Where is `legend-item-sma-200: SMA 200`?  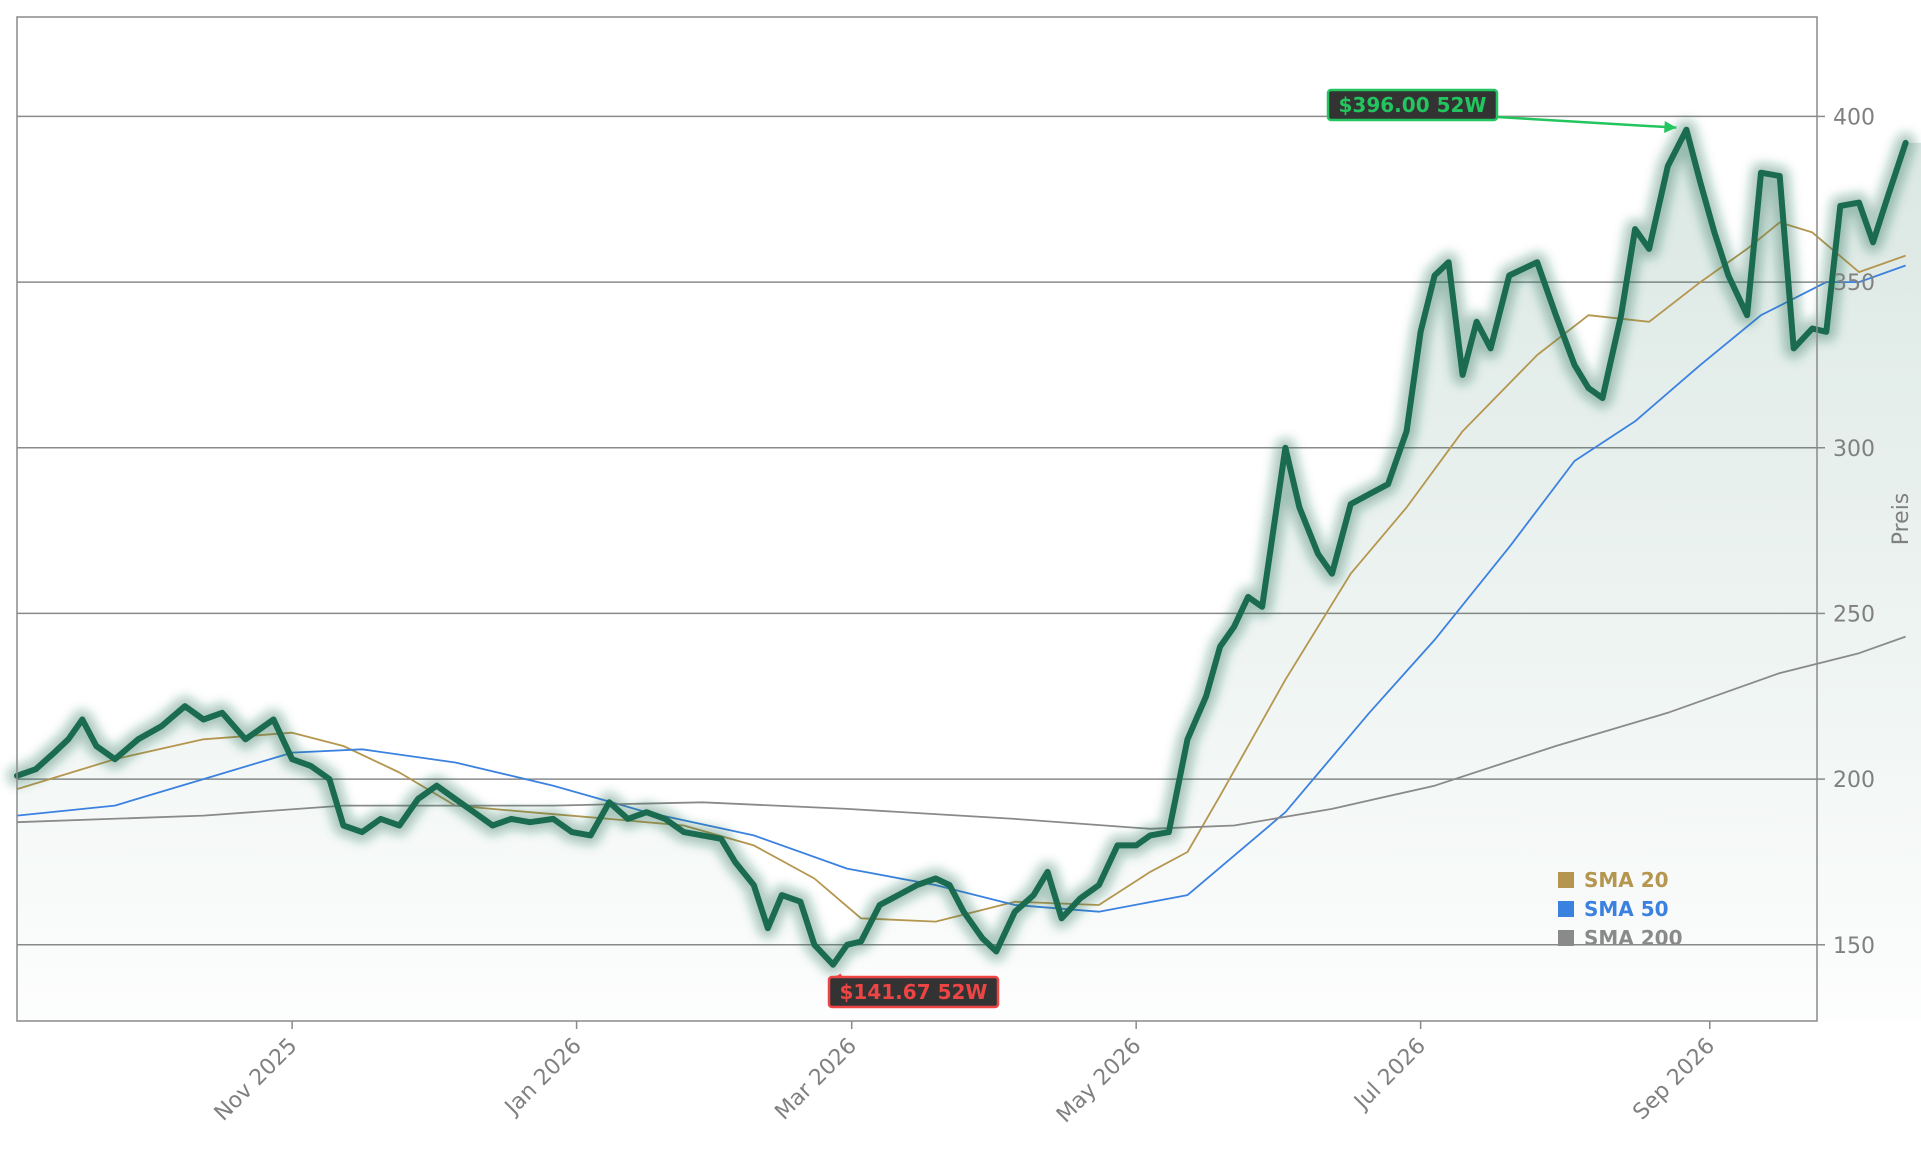 legend-item-sma-200: SMA 200 is located at coordinates (1620, 938).